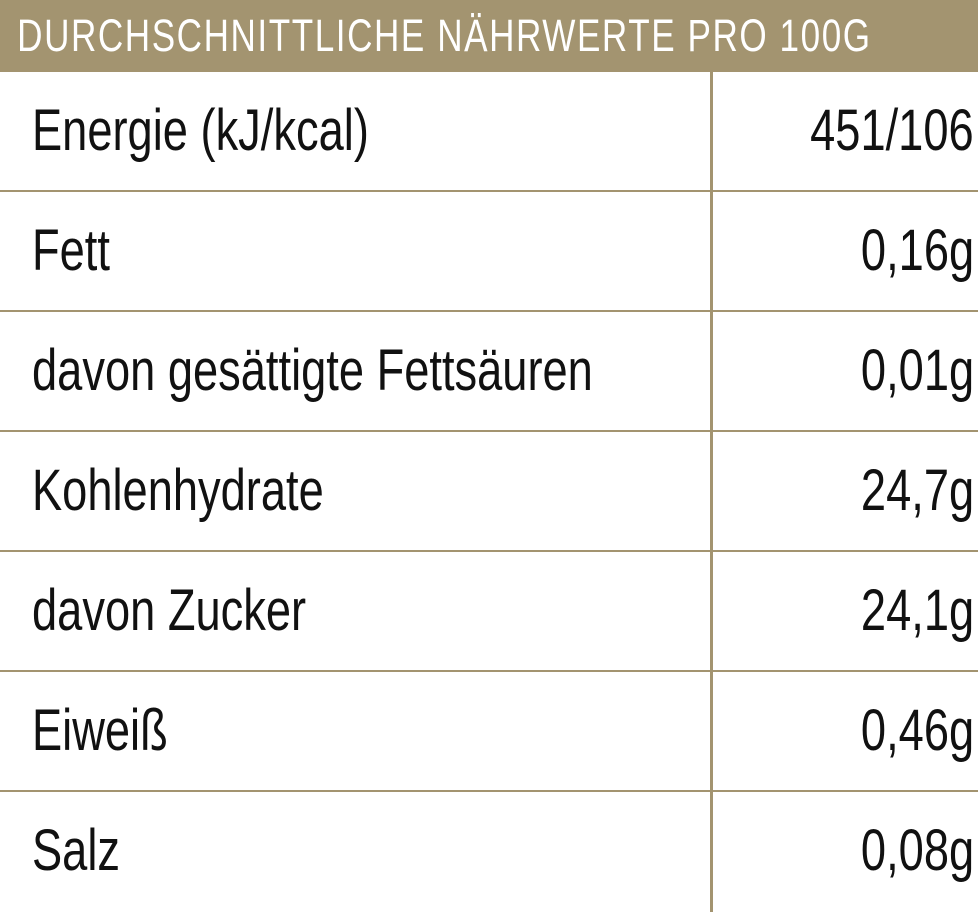  Describe the element at coordinates (917, 610) in the screenshot. I see `row-value: 24,1g` at that location.